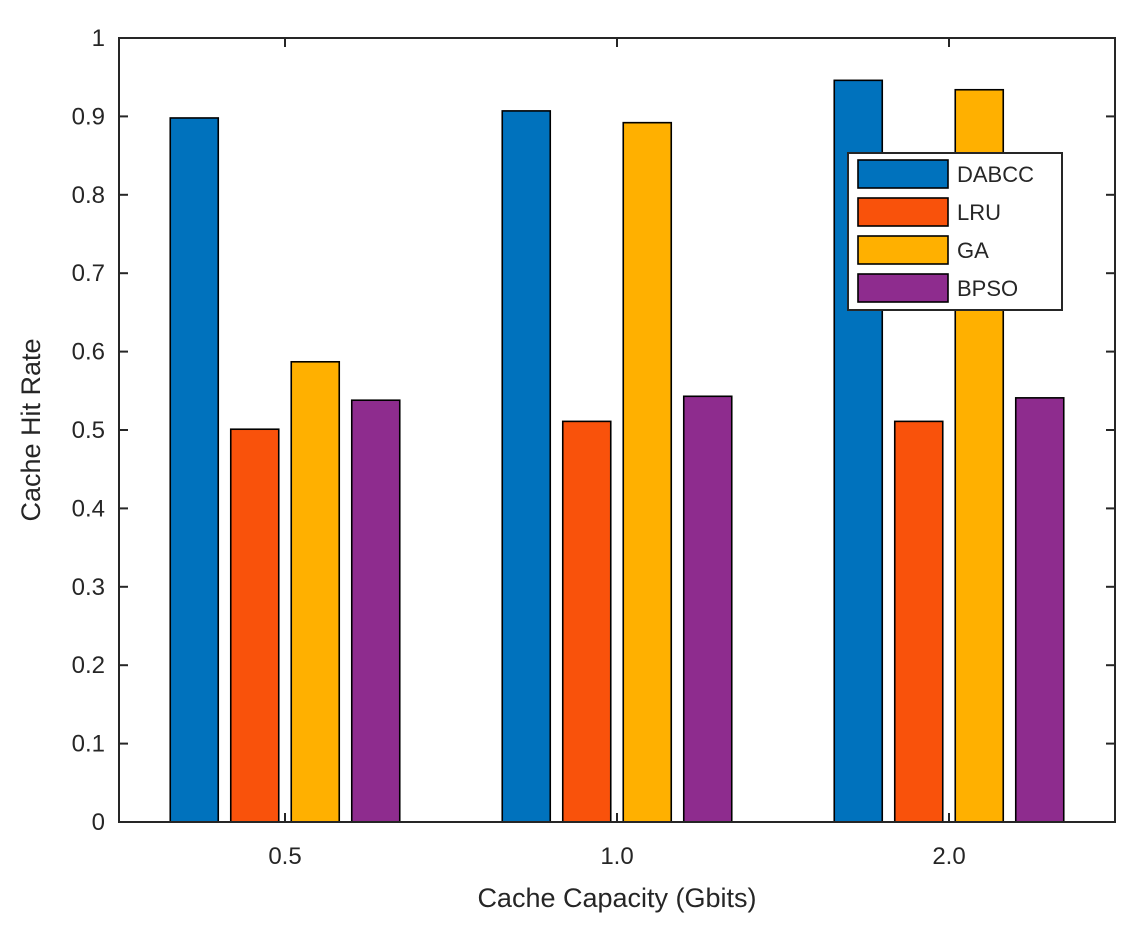 This screenshot has height=933, width=1137. I want to click on bar-lru-2.0, so click(918, 621).